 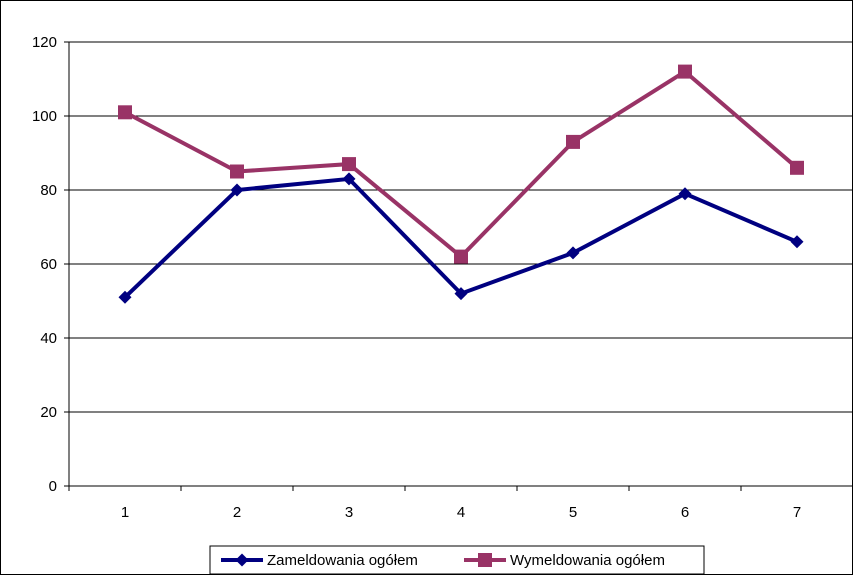 I want to click on y-tick-label: 80, so click(x=48, y=190).